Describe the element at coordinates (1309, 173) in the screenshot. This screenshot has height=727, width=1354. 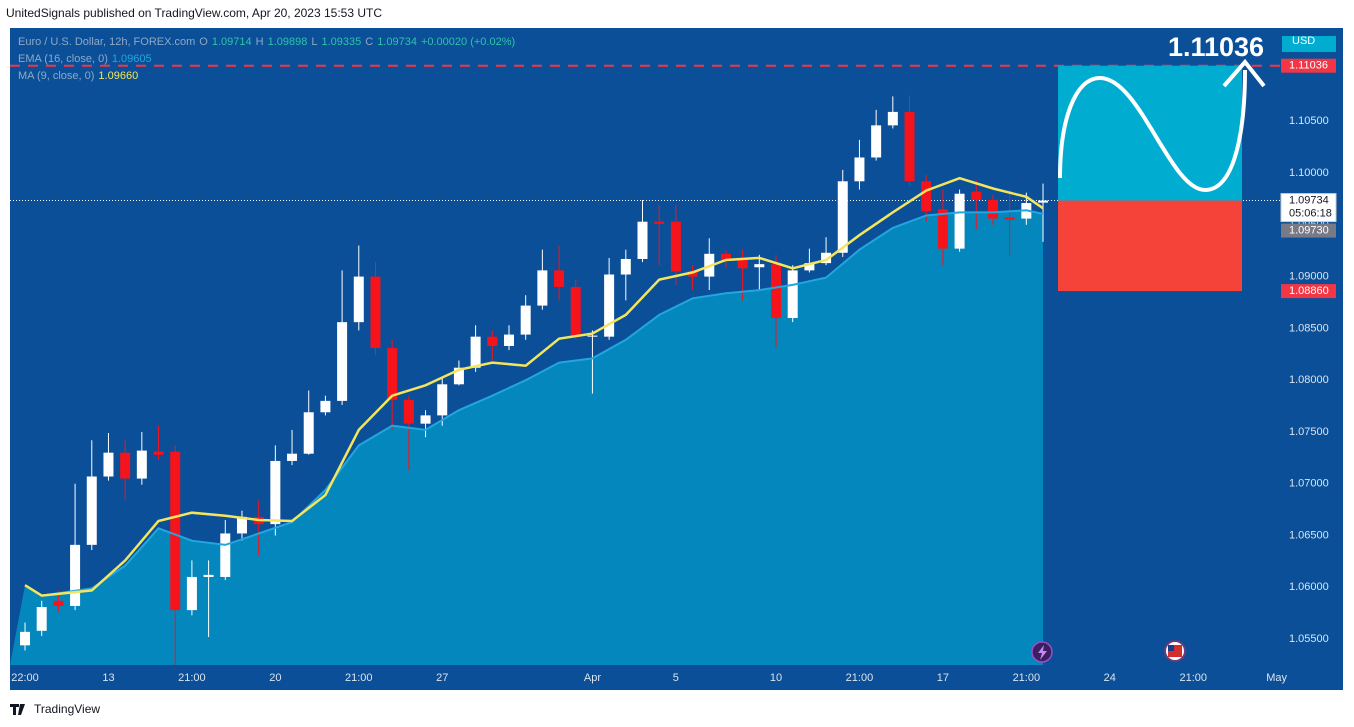
I see `y-tick-label: 1.10000` at that location.